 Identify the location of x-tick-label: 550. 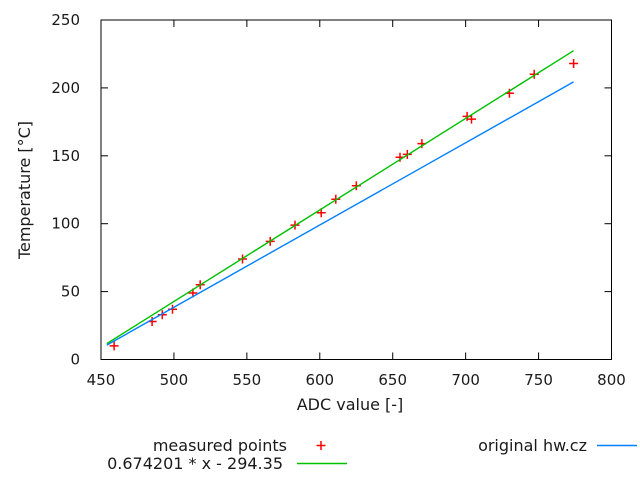
(247, 380).